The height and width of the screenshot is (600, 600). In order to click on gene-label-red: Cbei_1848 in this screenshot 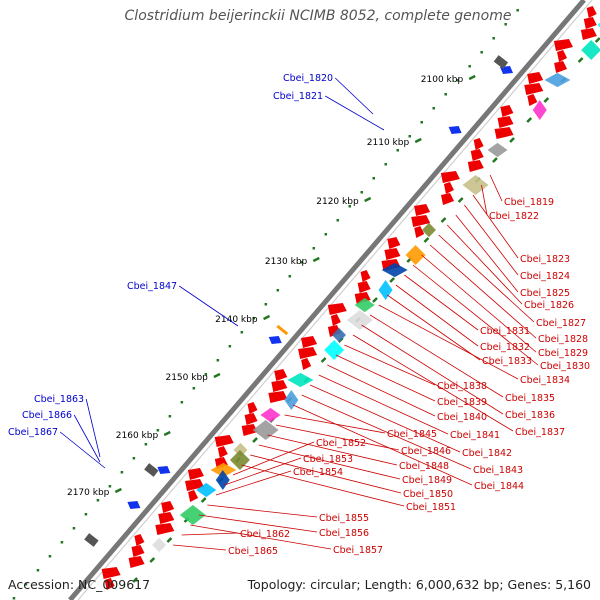, I will do `click(424, 466)`.